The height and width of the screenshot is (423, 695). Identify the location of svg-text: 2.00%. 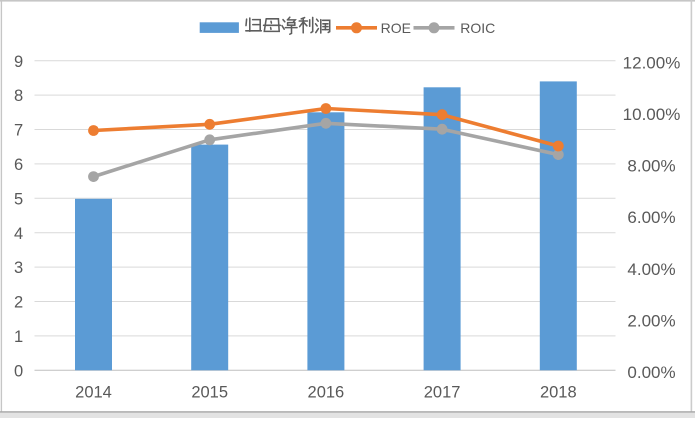
(651, 320).